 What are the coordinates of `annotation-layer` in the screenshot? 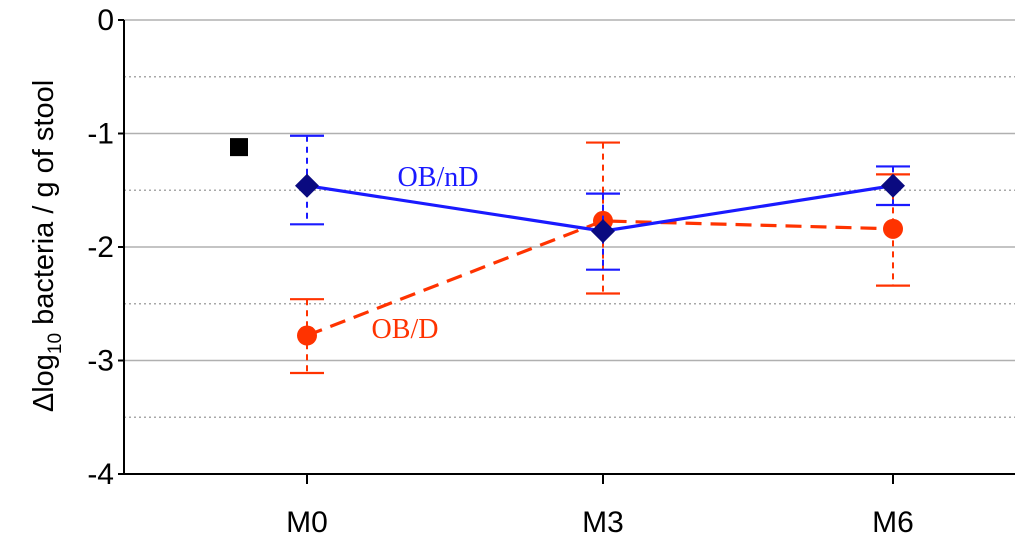 It's located at (239, 147).